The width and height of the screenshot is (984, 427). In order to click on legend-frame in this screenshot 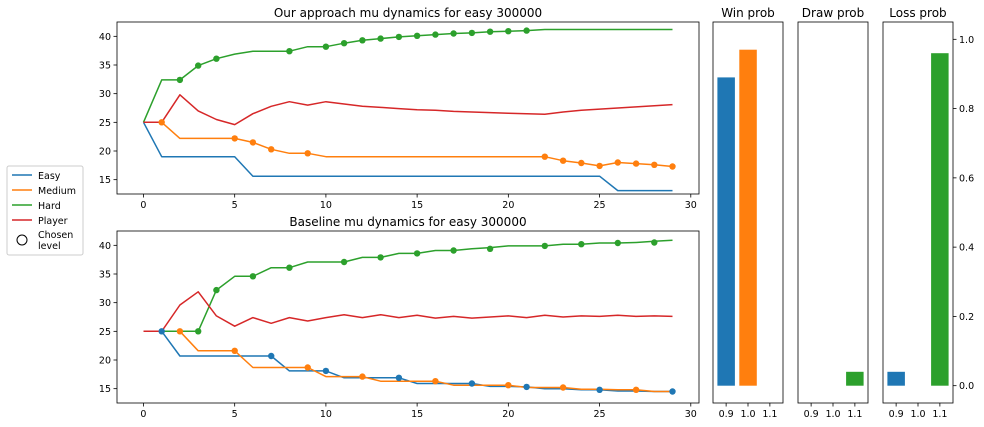, I will do `click(45, 210)`.